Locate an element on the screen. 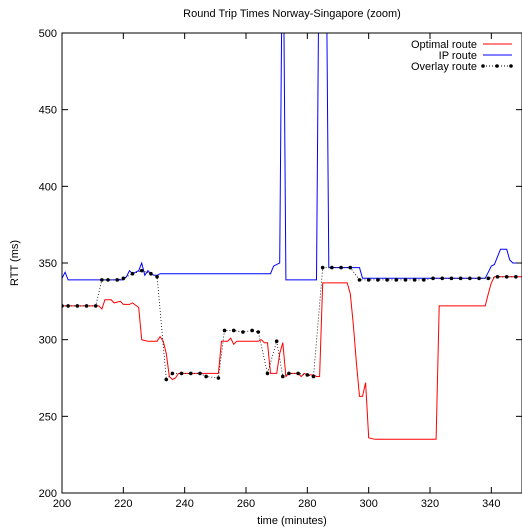 This screenshot has height=529, width=522. x-tick-label: 260 is located at coordinates (246, 504).